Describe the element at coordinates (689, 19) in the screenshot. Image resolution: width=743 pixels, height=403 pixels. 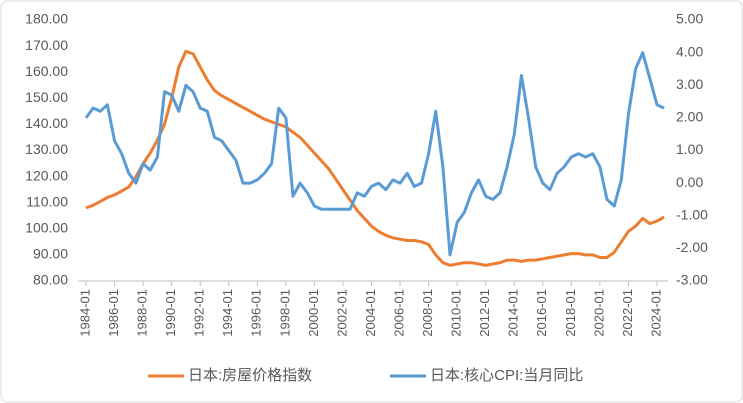
I see `y2-tick-label: 5.00` at that location.